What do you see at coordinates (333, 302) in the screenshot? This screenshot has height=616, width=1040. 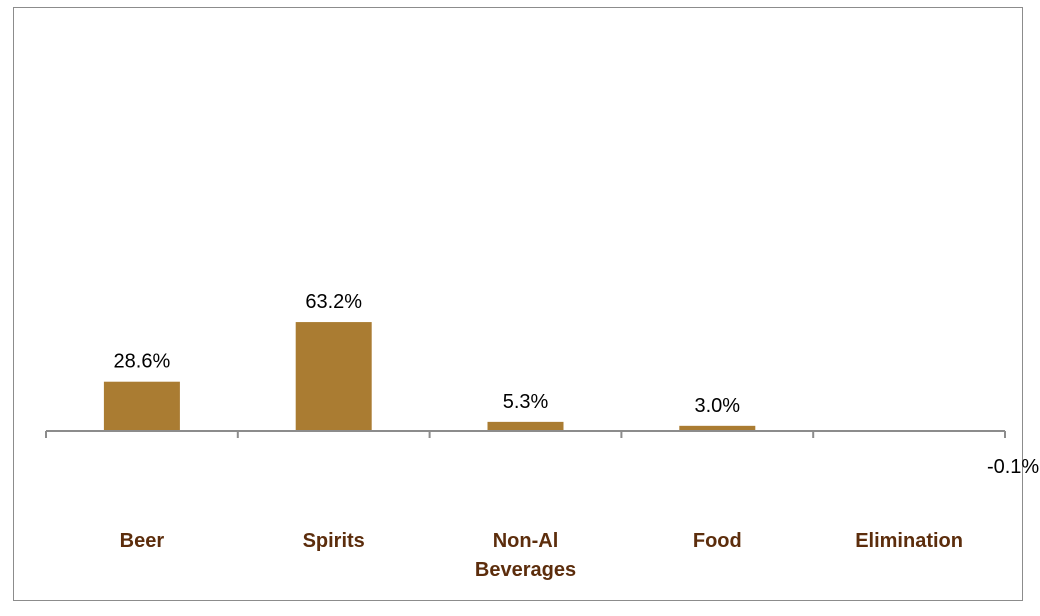 I see `value-label: 63.2%` at bounding box center [333, 302].